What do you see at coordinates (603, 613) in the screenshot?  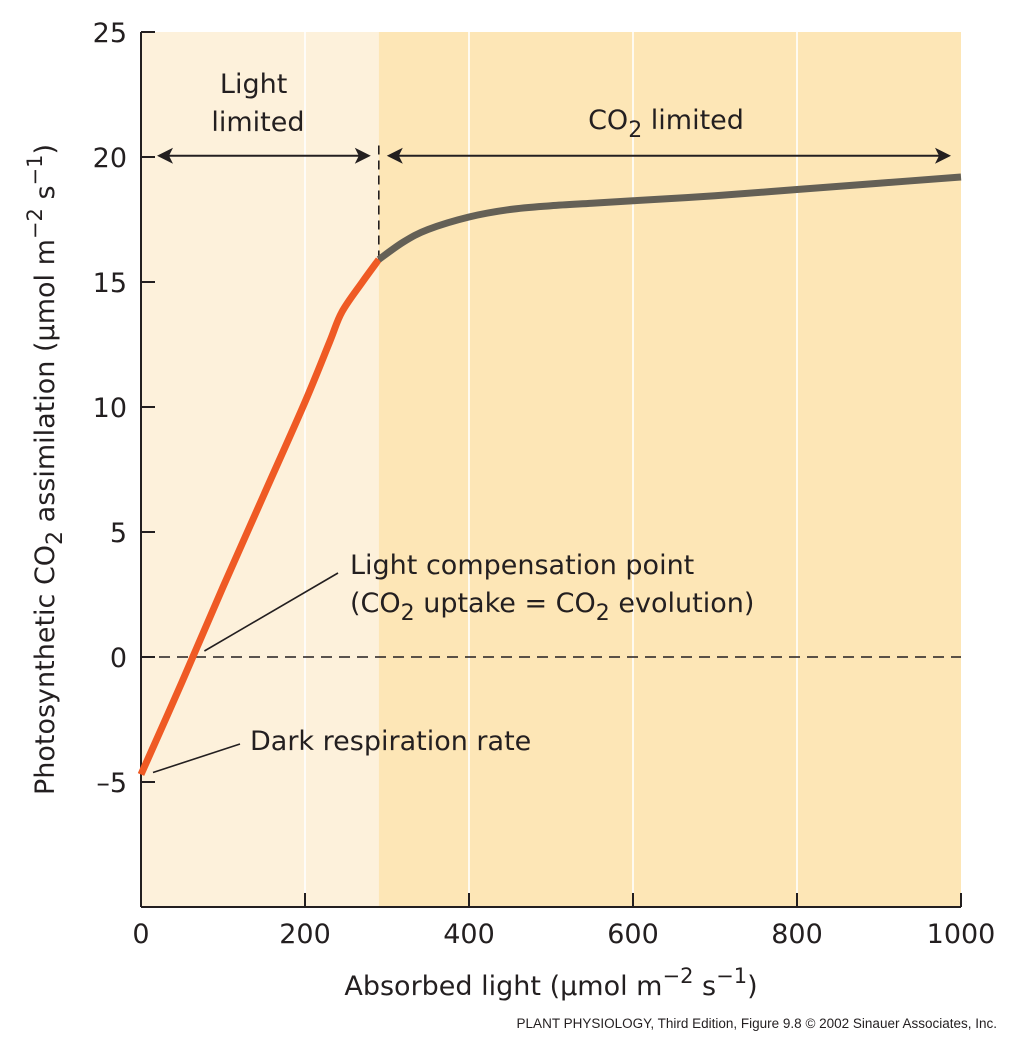 I see `lcp-sub-2: 2` at bounding box center [603, 613].